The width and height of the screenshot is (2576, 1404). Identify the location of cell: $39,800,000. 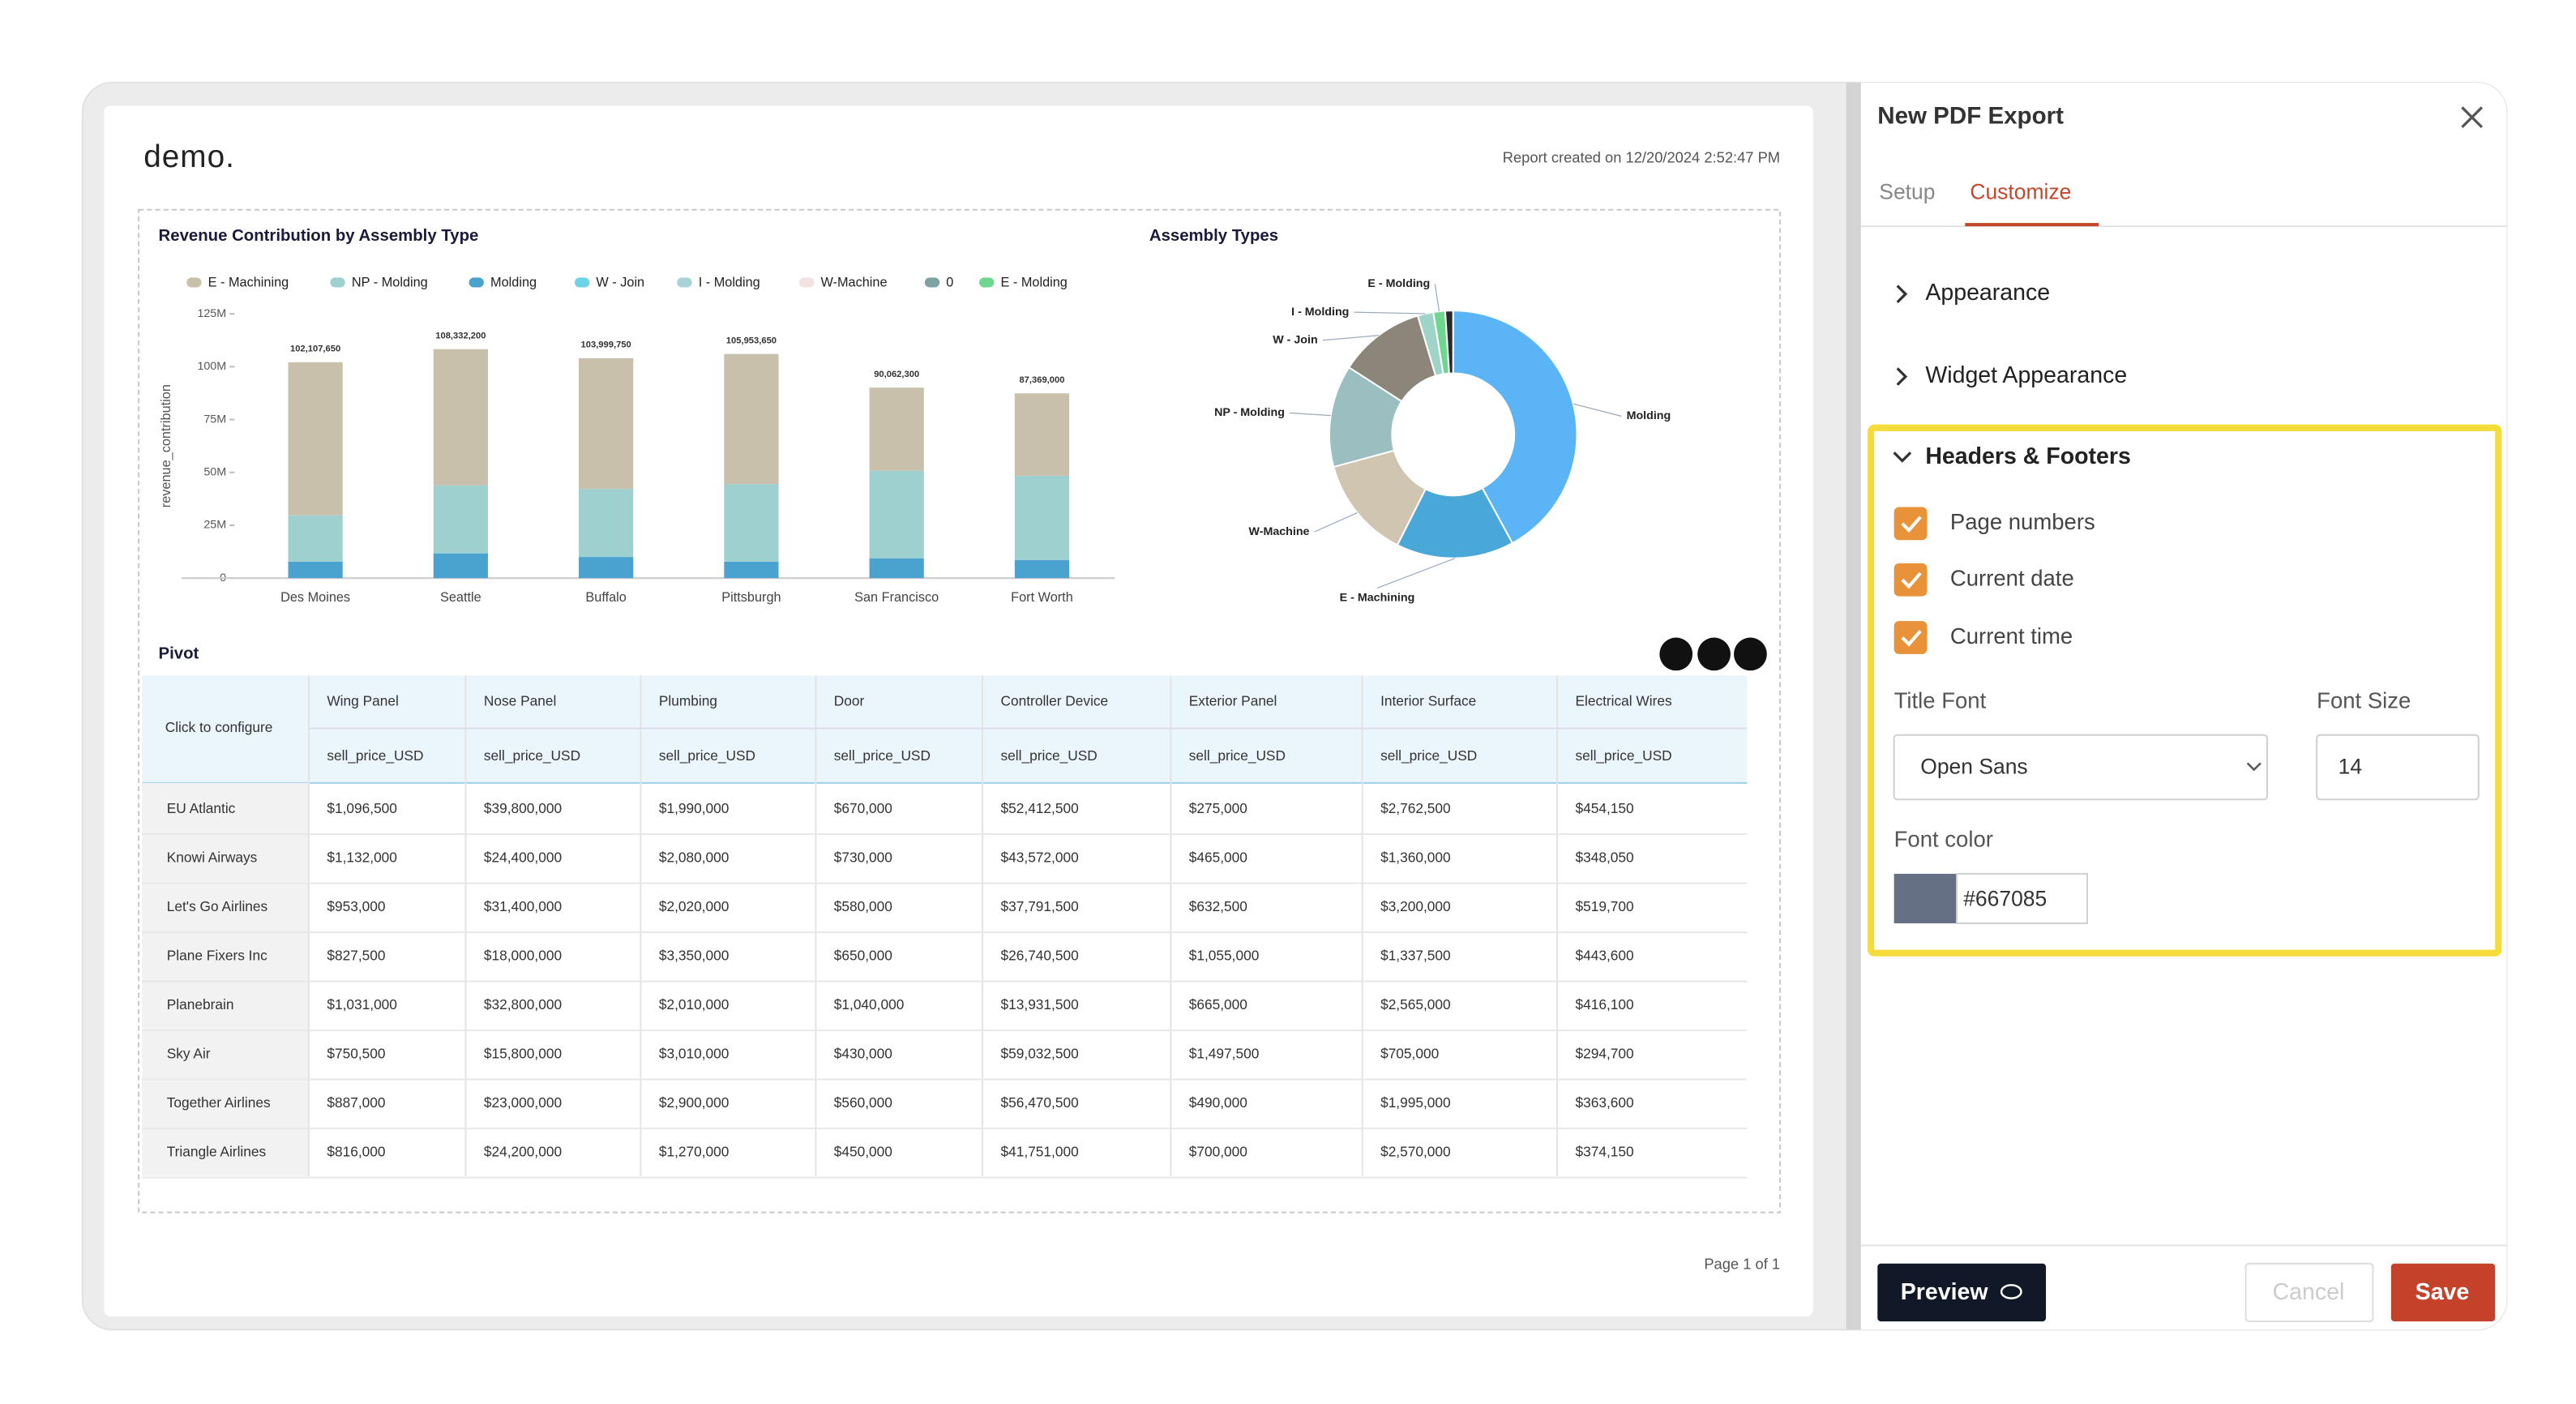
(523, 808).